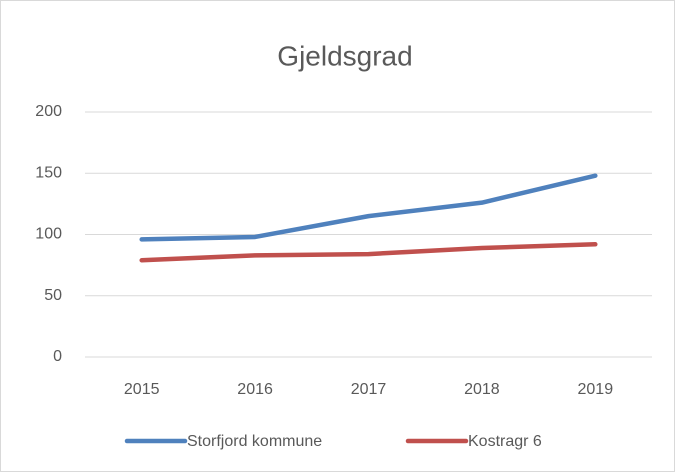  I want to click on x-tick-label: 2015, so click(142, 389).